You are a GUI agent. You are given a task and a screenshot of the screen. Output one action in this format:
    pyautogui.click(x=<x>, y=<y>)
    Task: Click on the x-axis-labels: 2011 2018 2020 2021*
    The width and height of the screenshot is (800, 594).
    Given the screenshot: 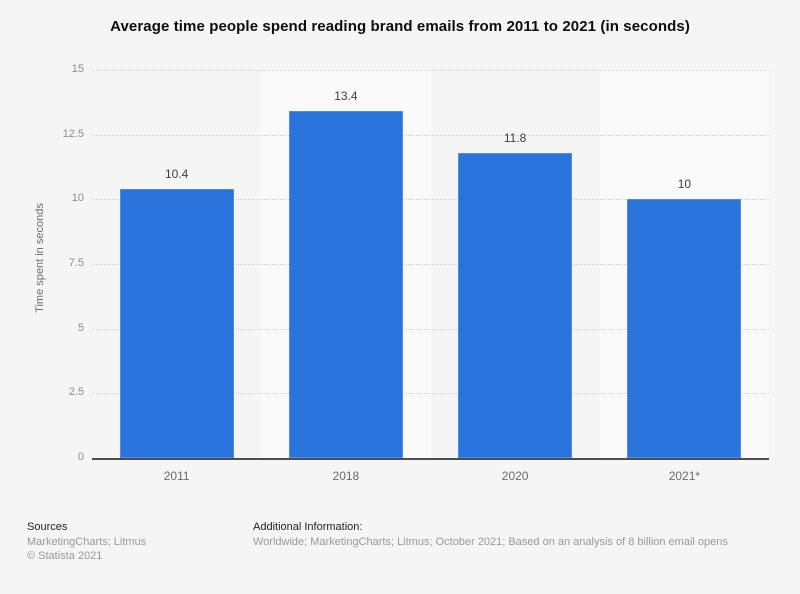 What is the action you would take?
    pyautogui.click(x=430, y=477)
    